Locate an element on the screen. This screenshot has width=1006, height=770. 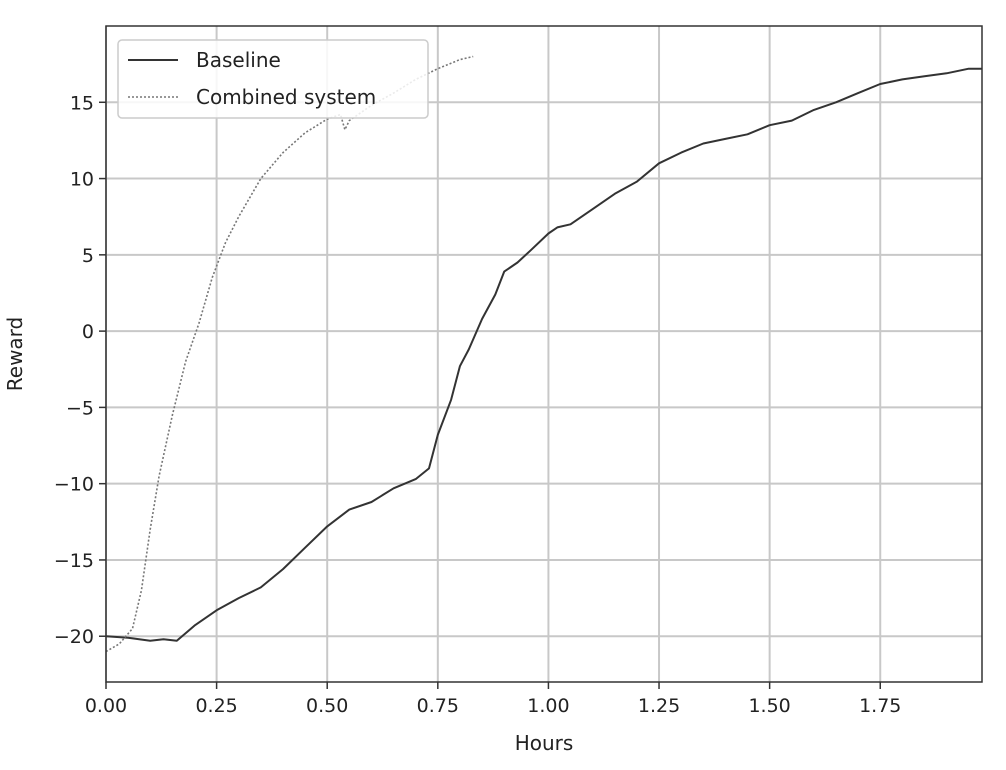
y-tick-label: 0 is located at coordinates (88, 332).